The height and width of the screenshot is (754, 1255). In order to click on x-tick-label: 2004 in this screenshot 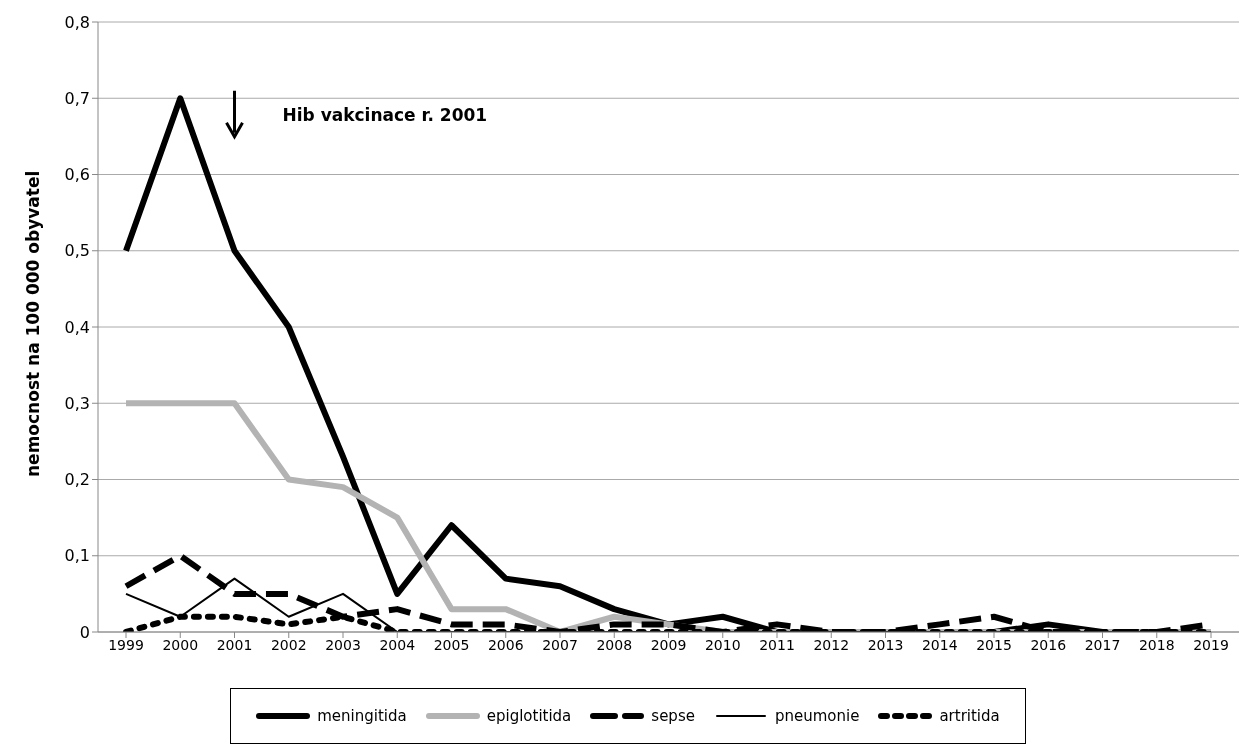, I will do `click(397, 644)`.